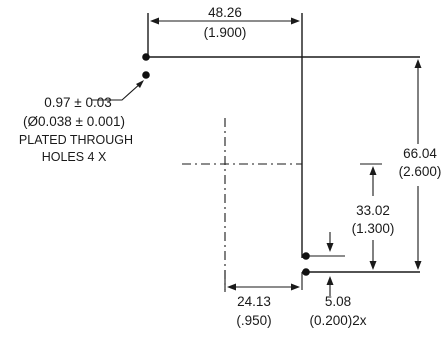  What do you see at coordinates (418, 63) in the screenshot?
I see `height-arrow-top` at bounding box center [418, 63].